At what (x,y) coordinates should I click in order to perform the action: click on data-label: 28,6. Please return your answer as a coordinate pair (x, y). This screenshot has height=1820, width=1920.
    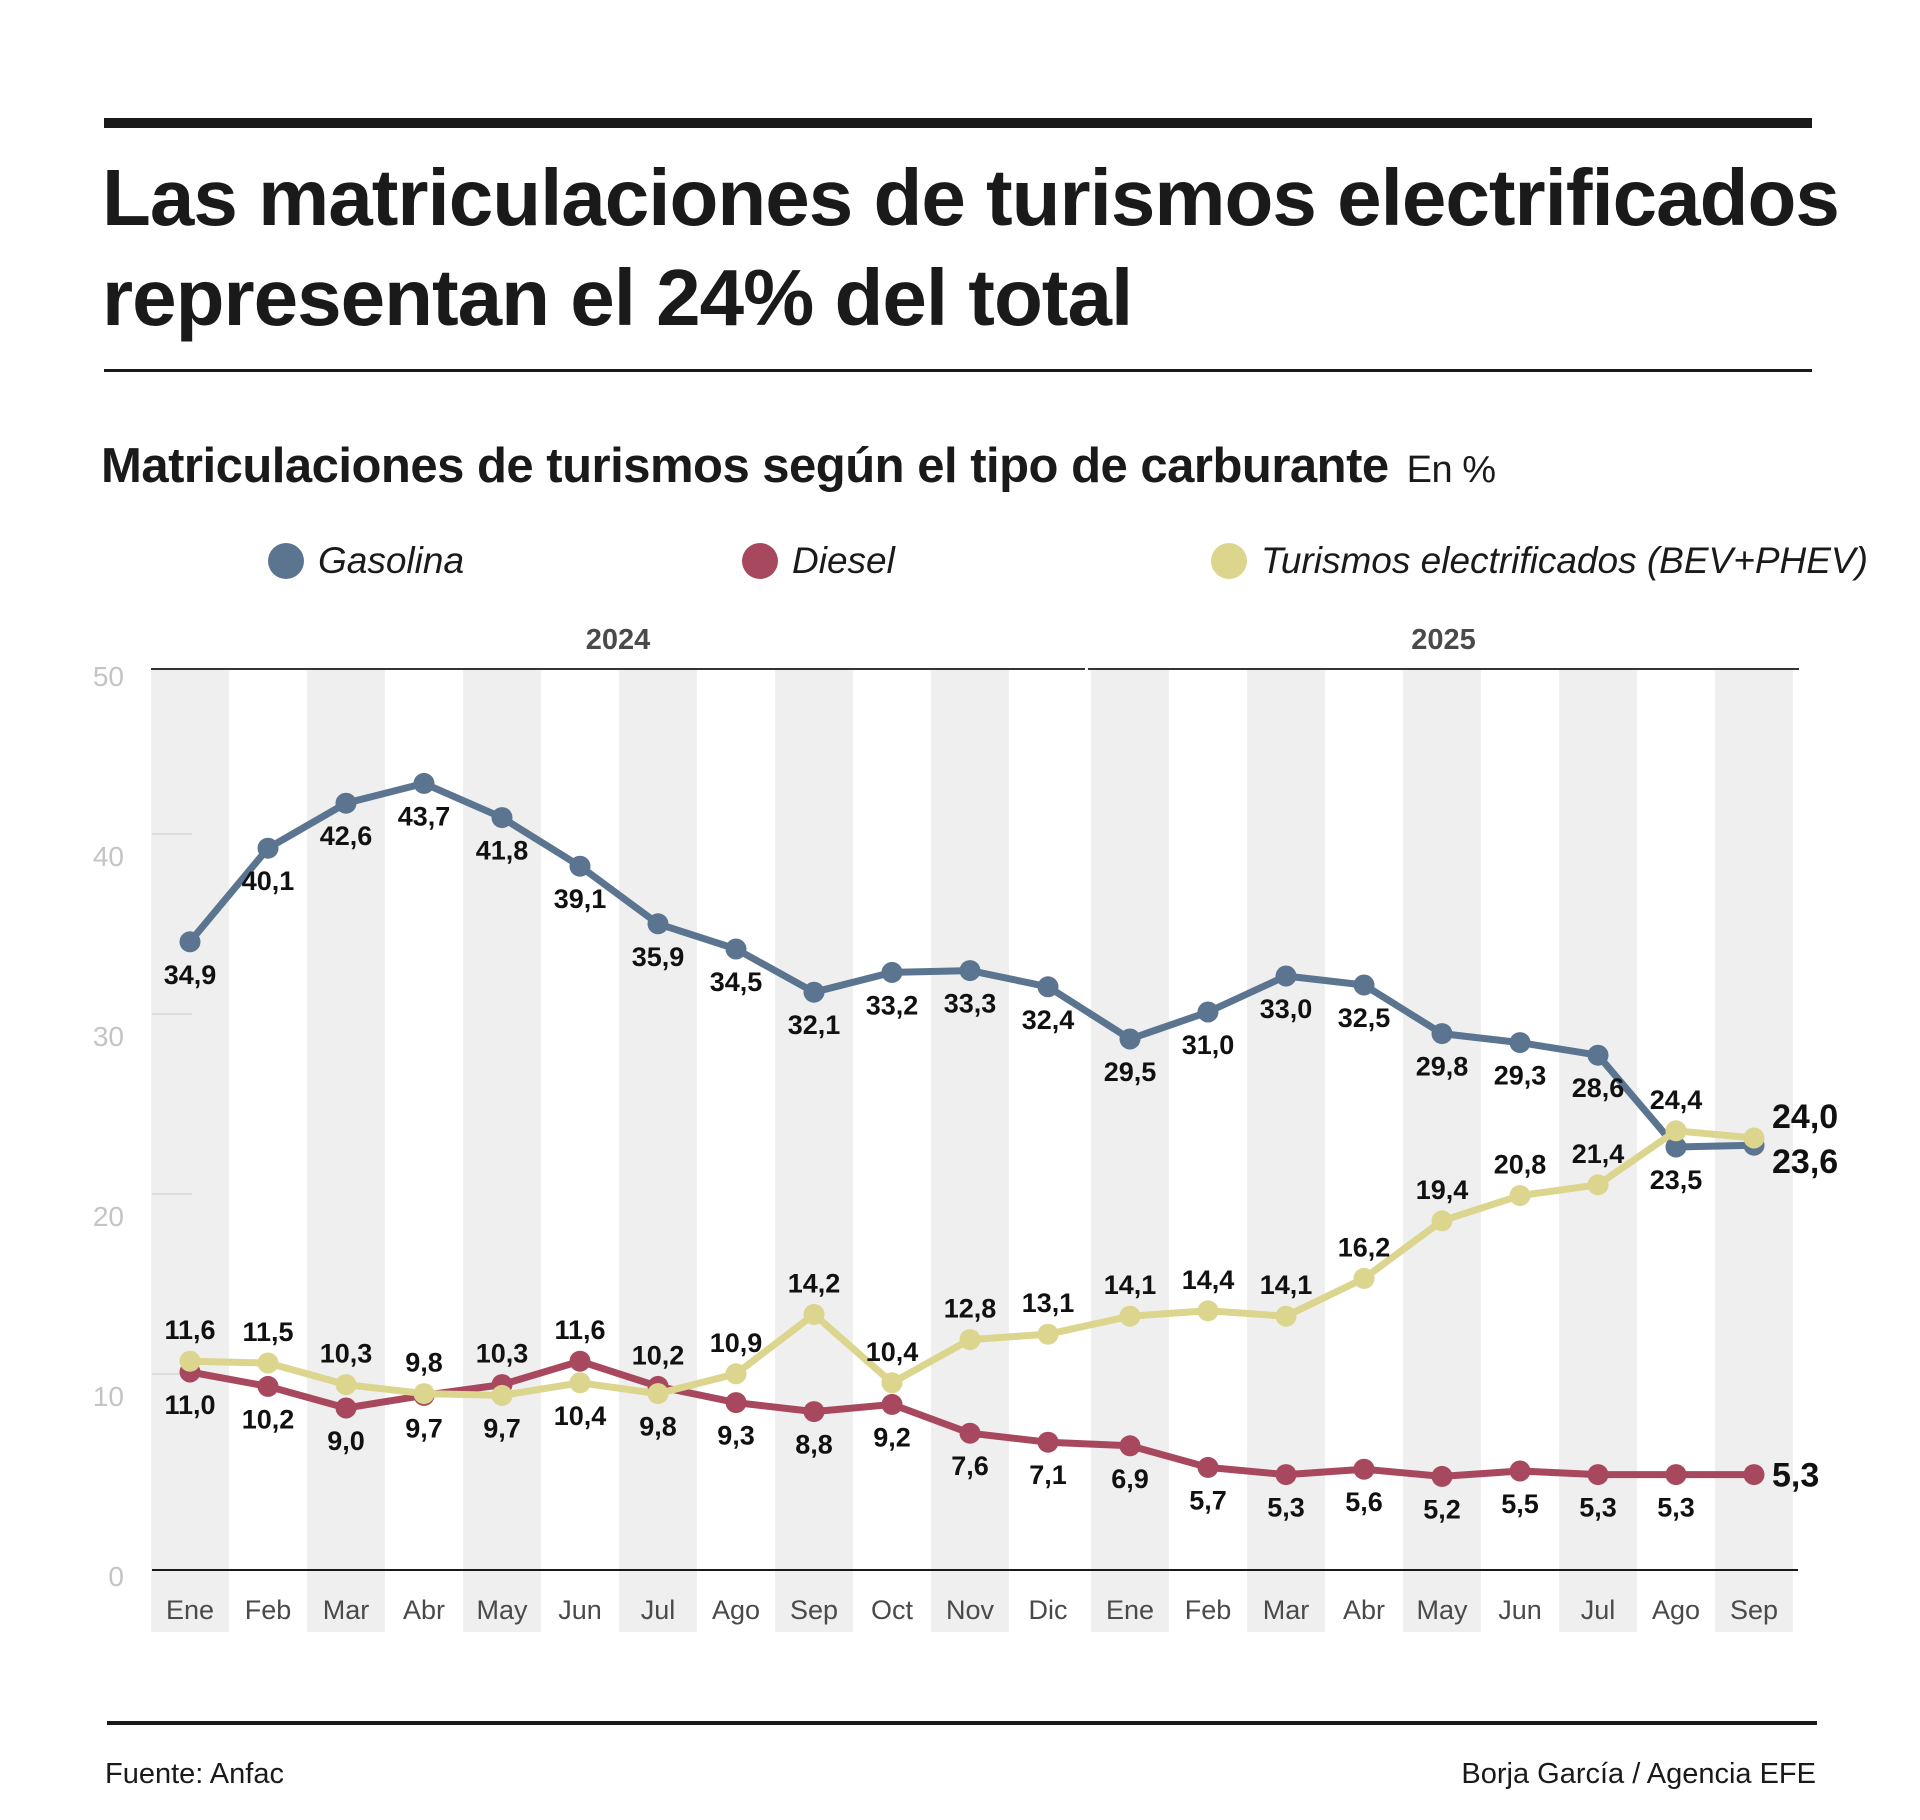
    Looking at the image, I should click on (1598, 1088).